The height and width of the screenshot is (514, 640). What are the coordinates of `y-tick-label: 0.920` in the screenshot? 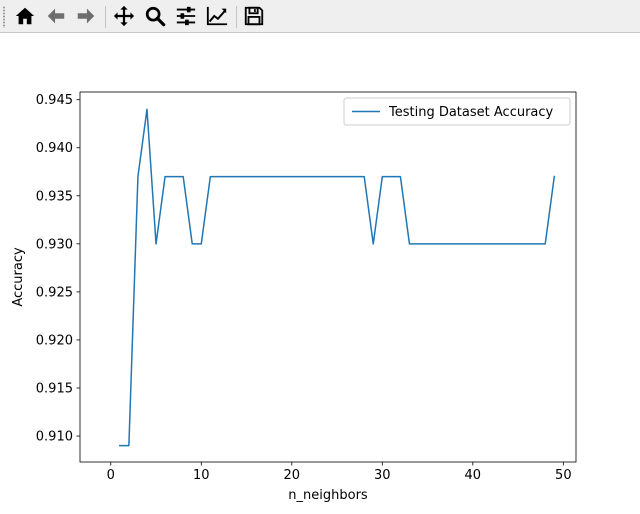 It's located at (54, 340).